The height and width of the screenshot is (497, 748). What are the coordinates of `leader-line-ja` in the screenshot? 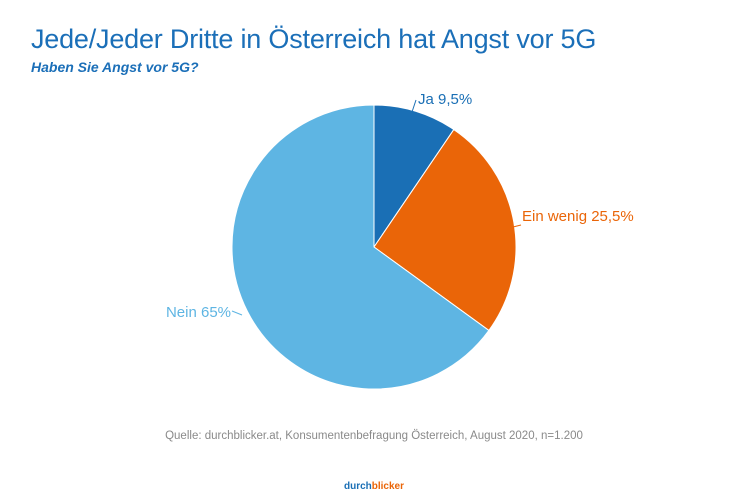 It's located at (414, 106).